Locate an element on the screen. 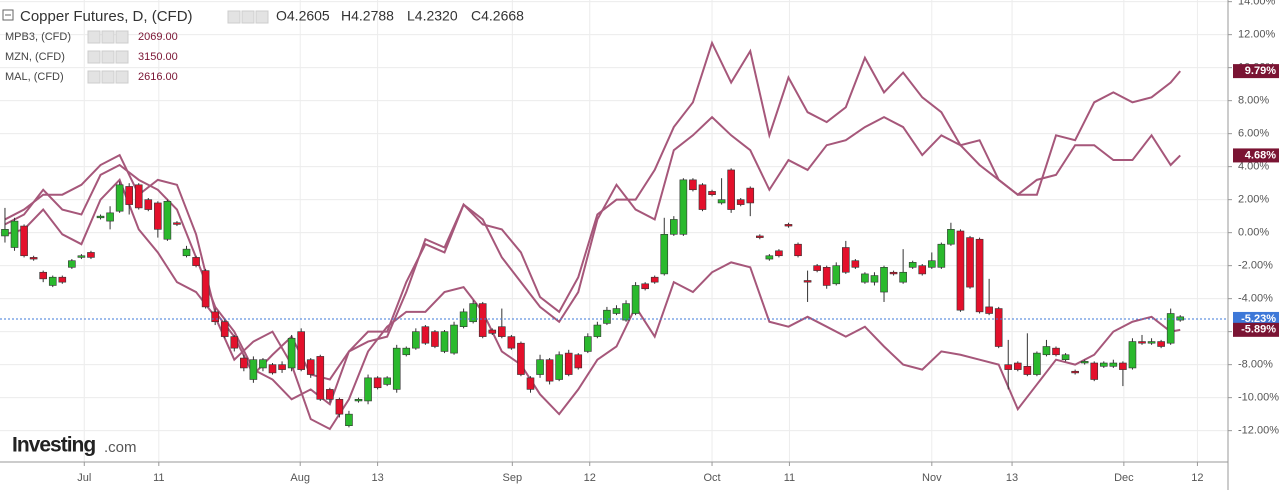  value-badge-label: 4.68% is located at coordinates (1260, 155).